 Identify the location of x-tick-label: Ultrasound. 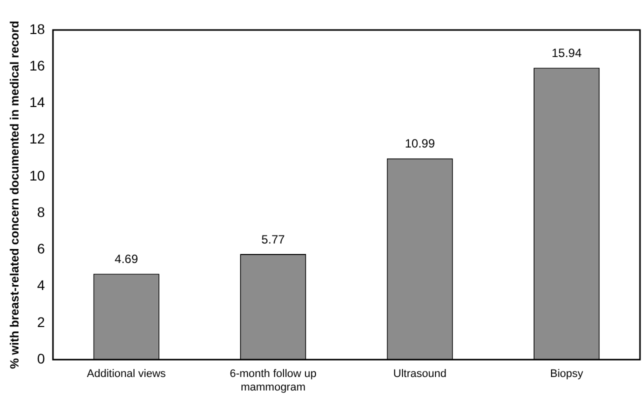
(419, 374).